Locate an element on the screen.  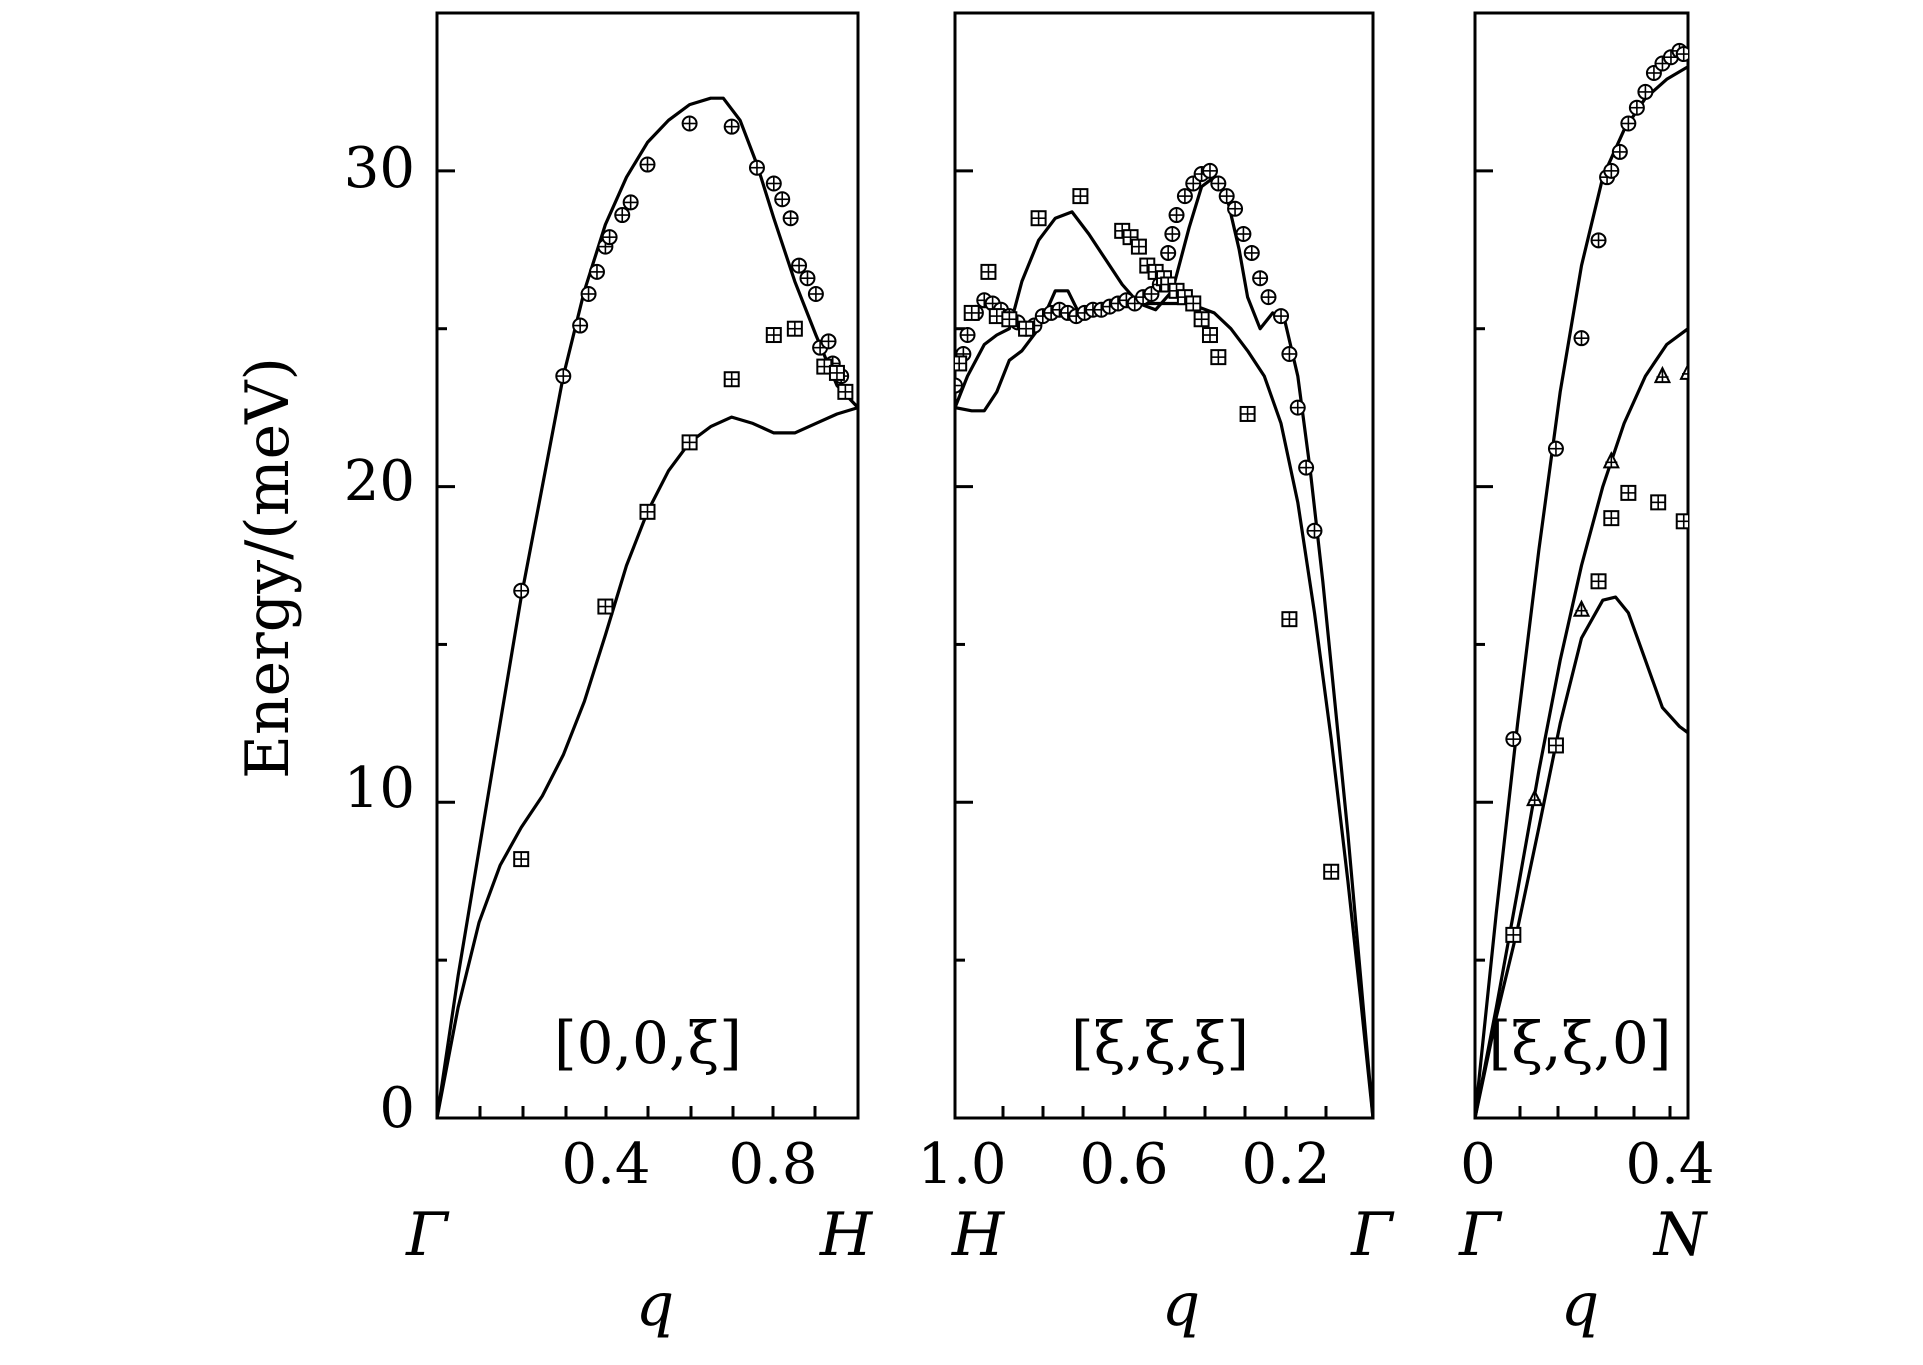
x-tick-label: 0.6 is located at coordinates (1123, 1164).